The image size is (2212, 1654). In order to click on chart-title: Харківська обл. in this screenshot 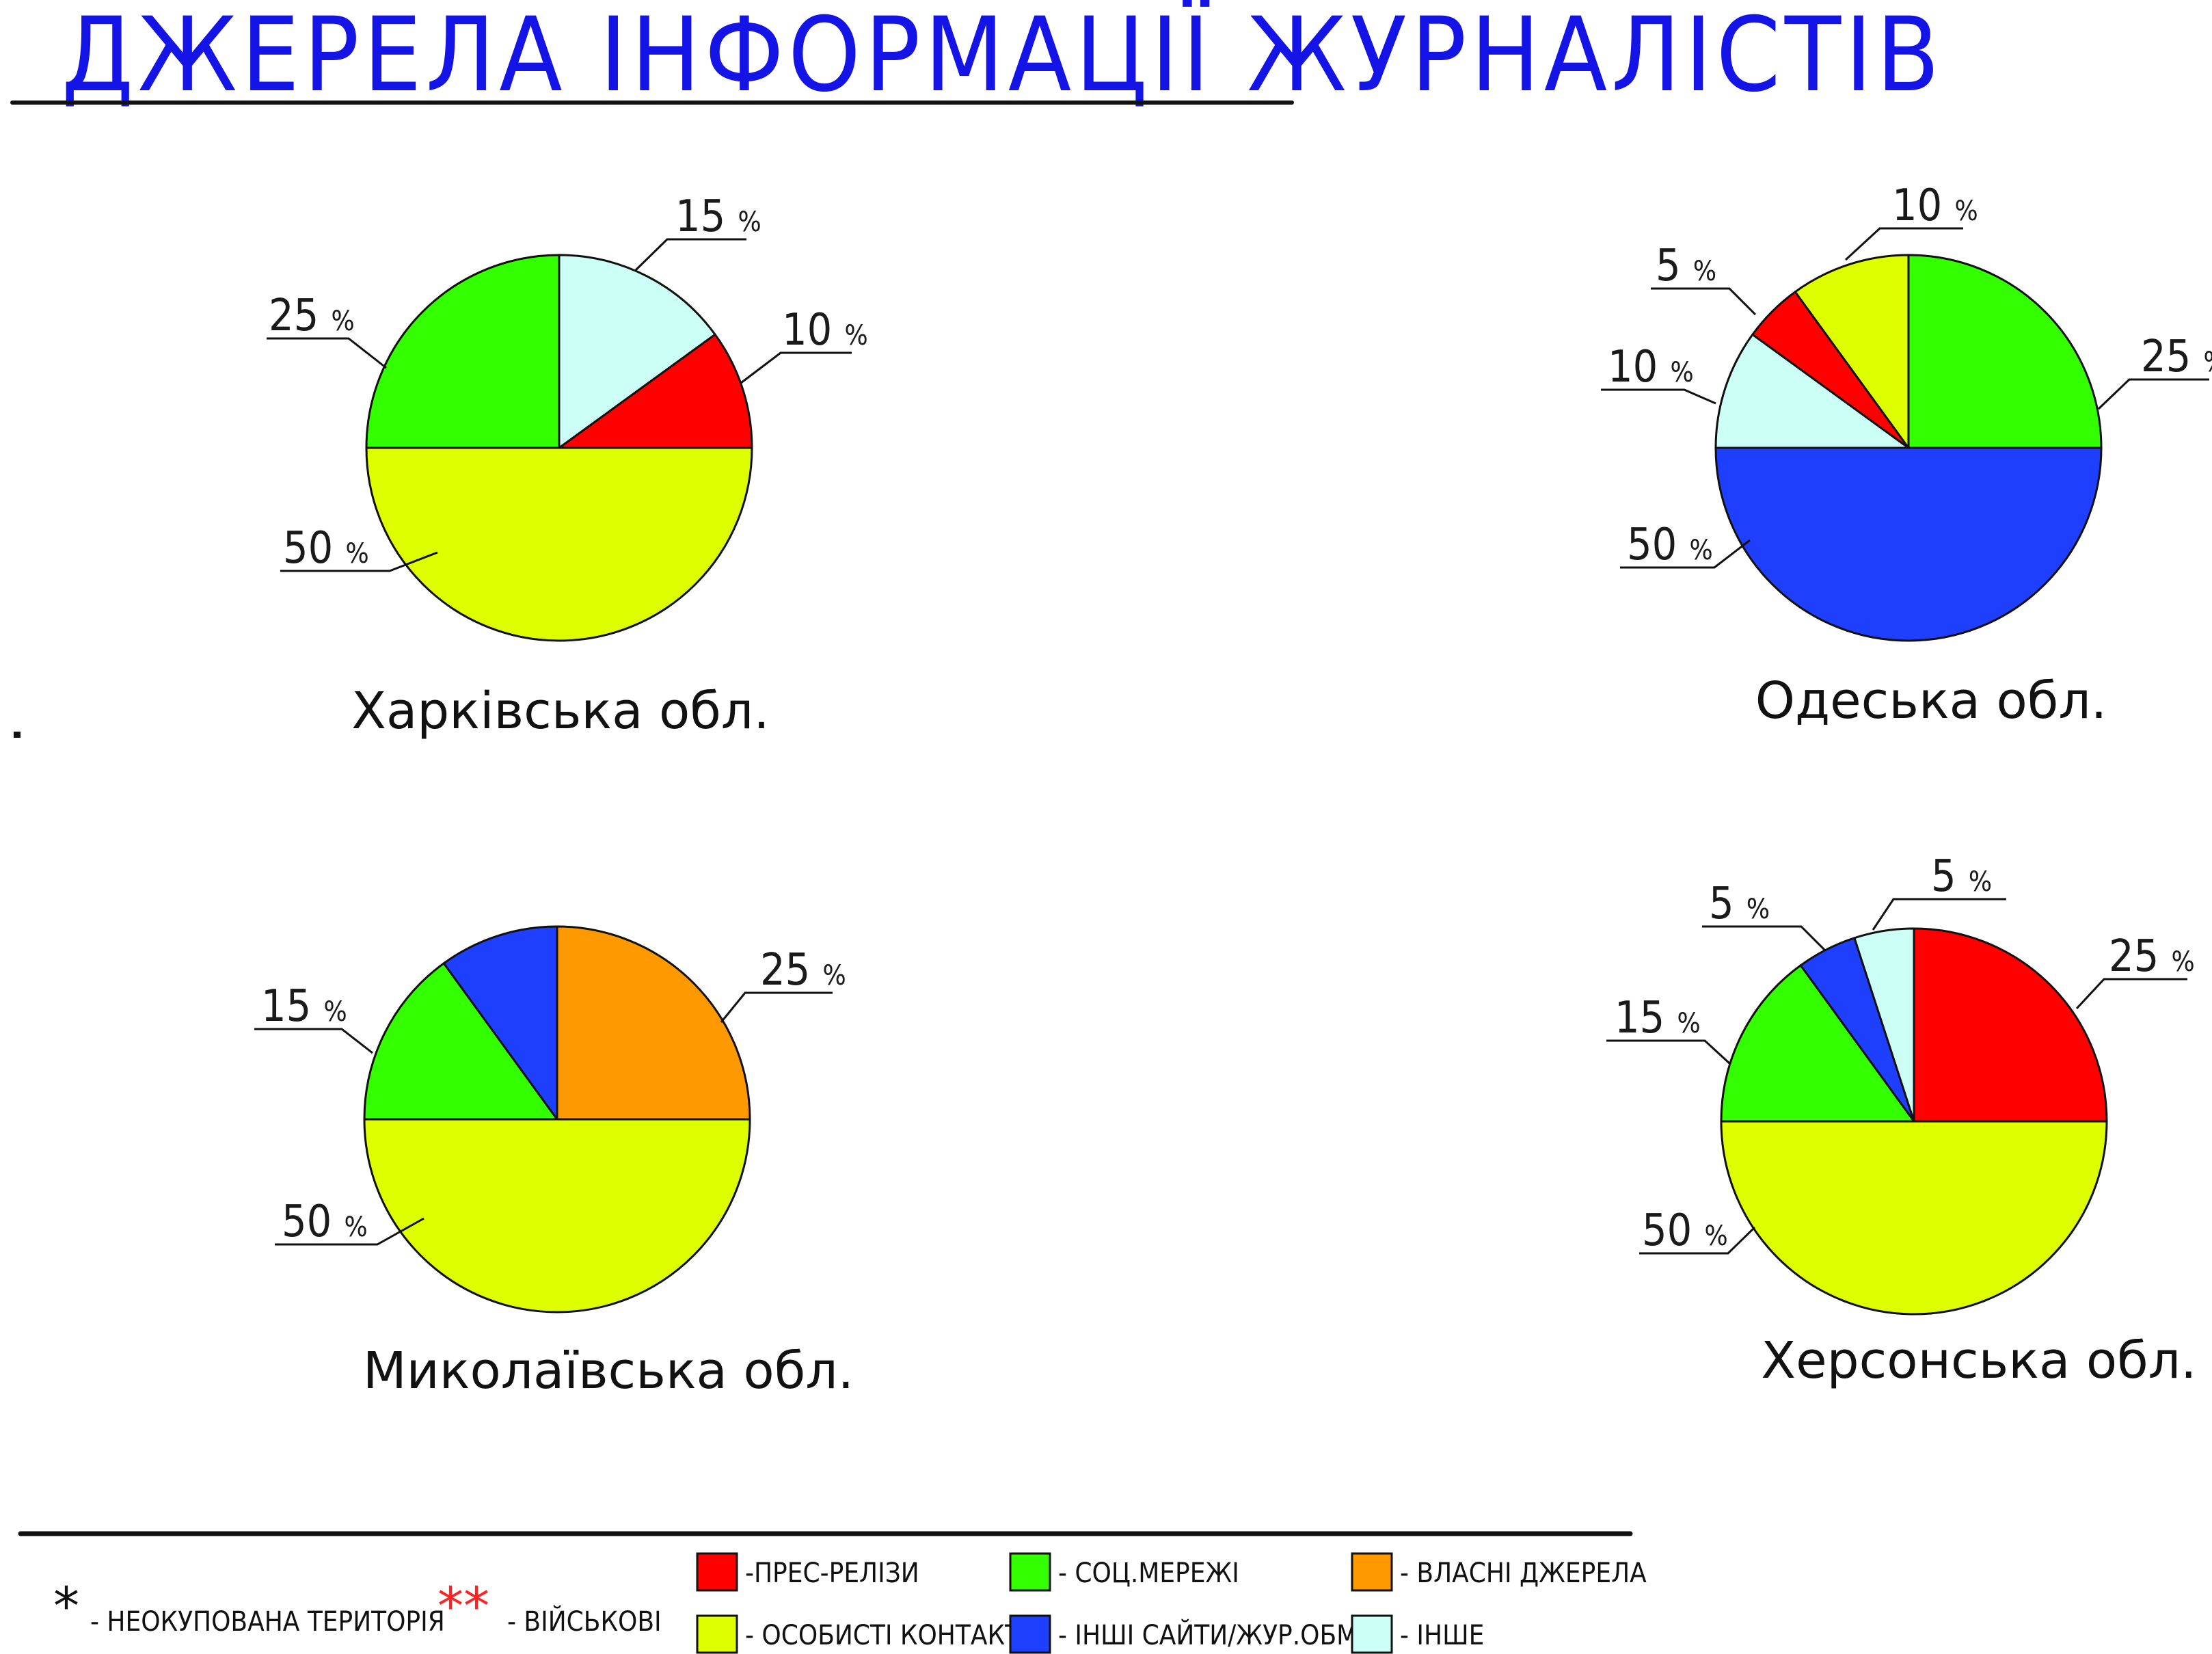, I will do `click(560, 712)`.